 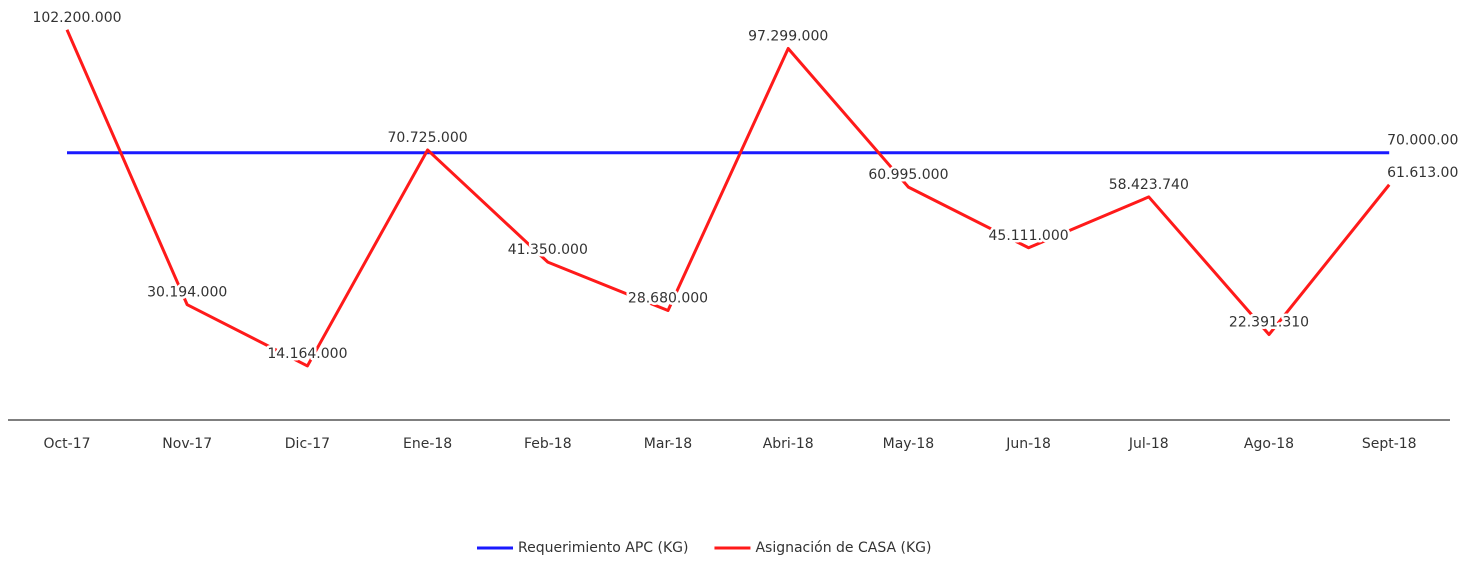 I want to click on x-tick-label: Ene-18, so click(x=427, y=444).